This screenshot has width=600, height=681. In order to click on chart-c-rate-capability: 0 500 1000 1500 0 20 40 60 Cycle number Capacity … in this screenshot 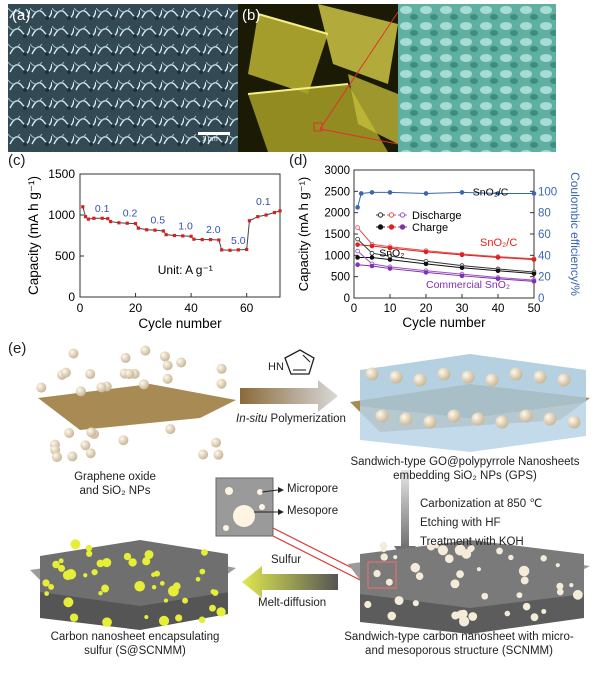, I will do `click(154, 249)`.